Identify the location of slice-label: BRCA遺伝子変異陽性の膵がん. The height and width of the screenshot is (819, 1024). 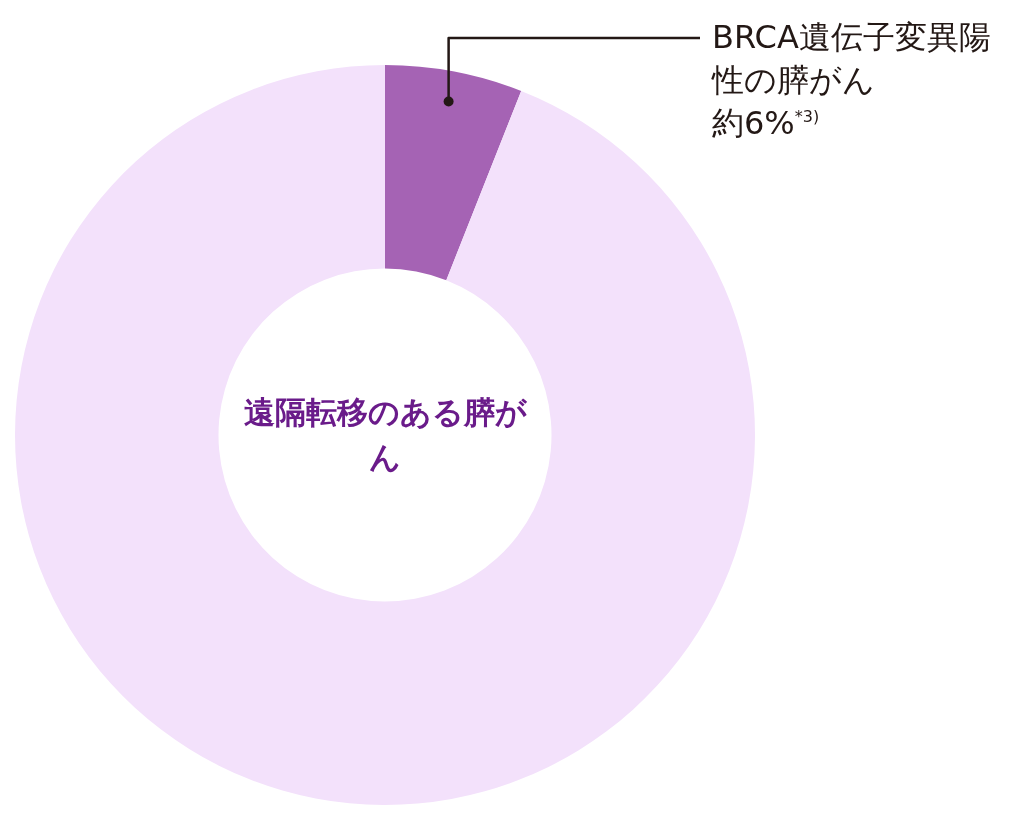
(852, 59).